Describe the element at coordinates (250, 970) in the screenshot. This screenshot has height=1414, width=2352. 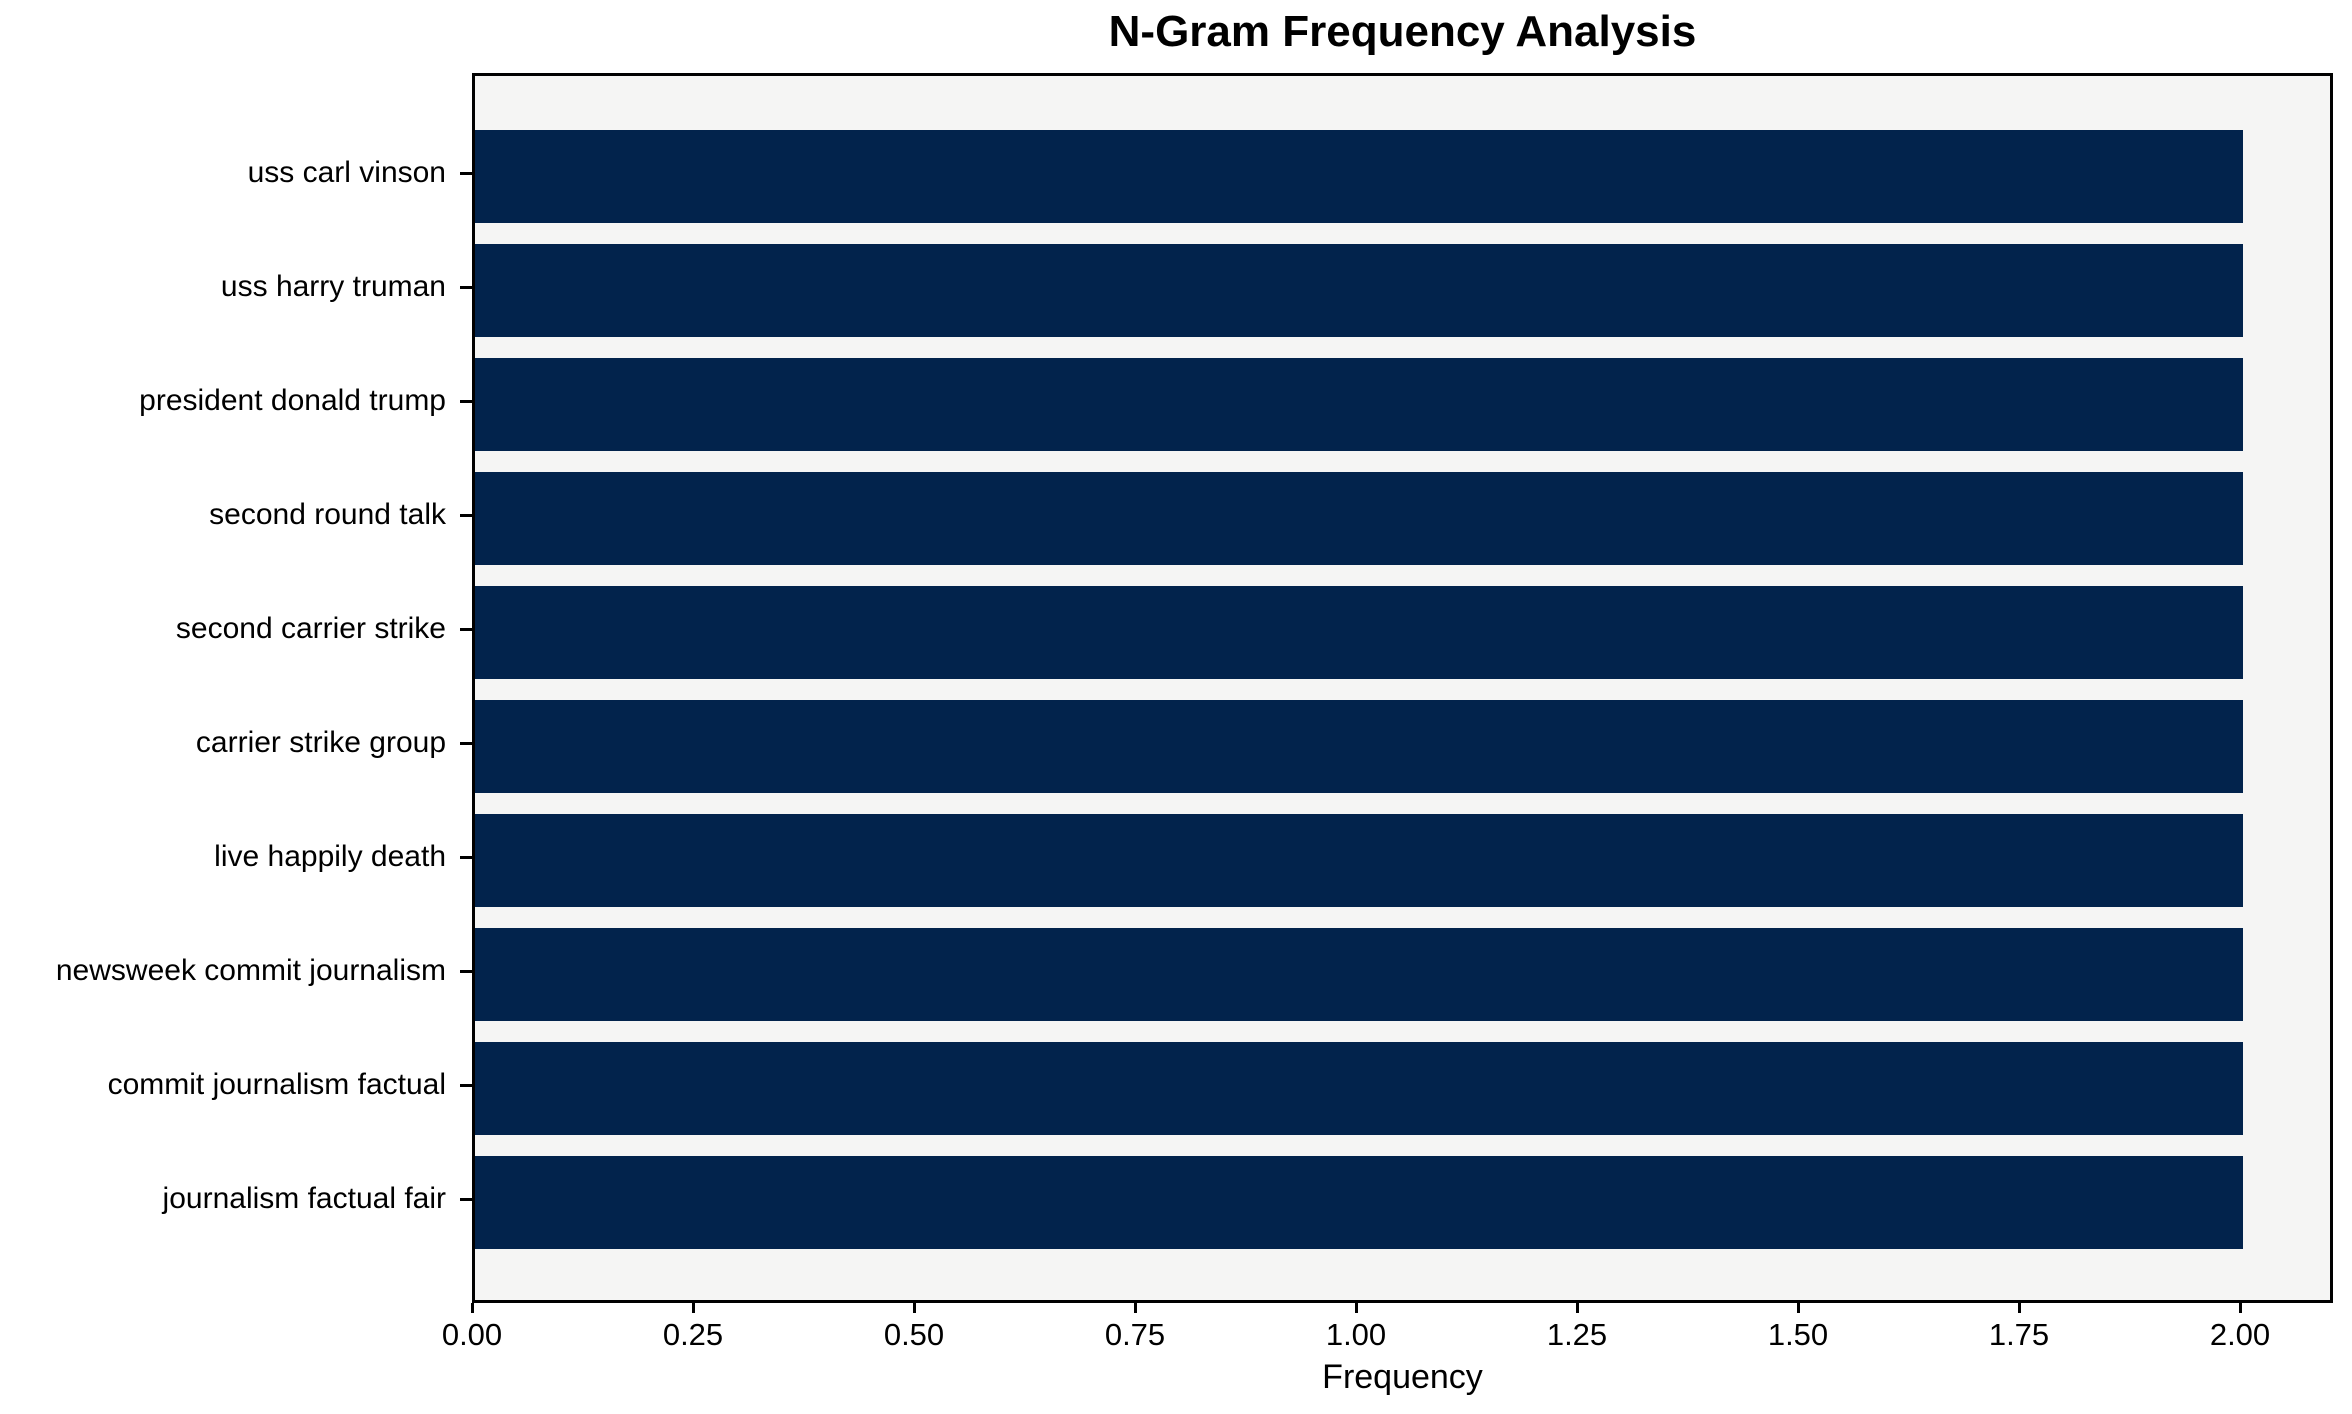
I see `y-tick-label: newsweek commit journalism` at that location.